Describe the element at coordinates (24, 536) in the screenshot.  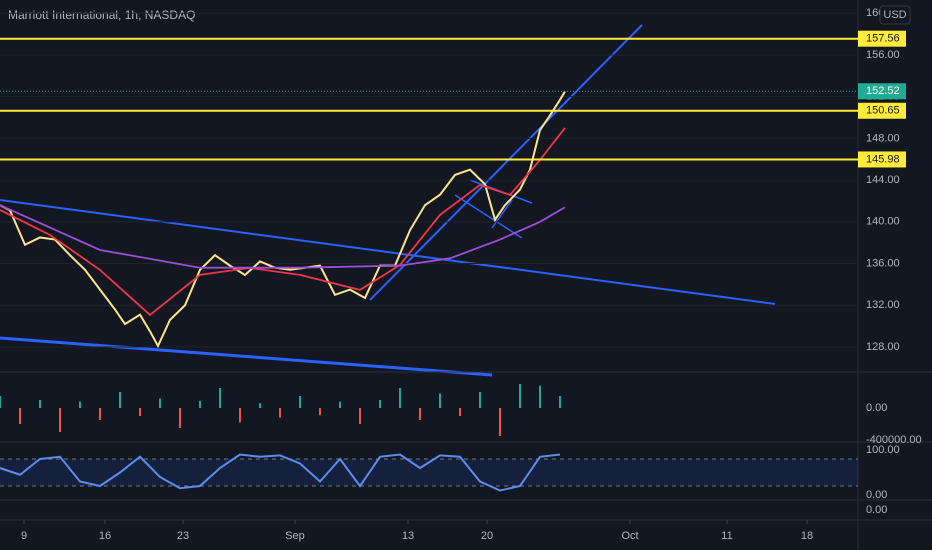
I see `x-tick-label: 9` at that location.